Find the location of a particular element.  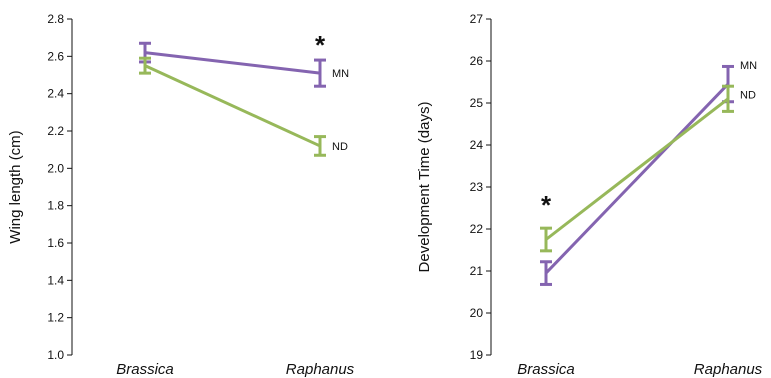

chart-1-y-tick-label: 2.2 is located at coordinates (55, 131).